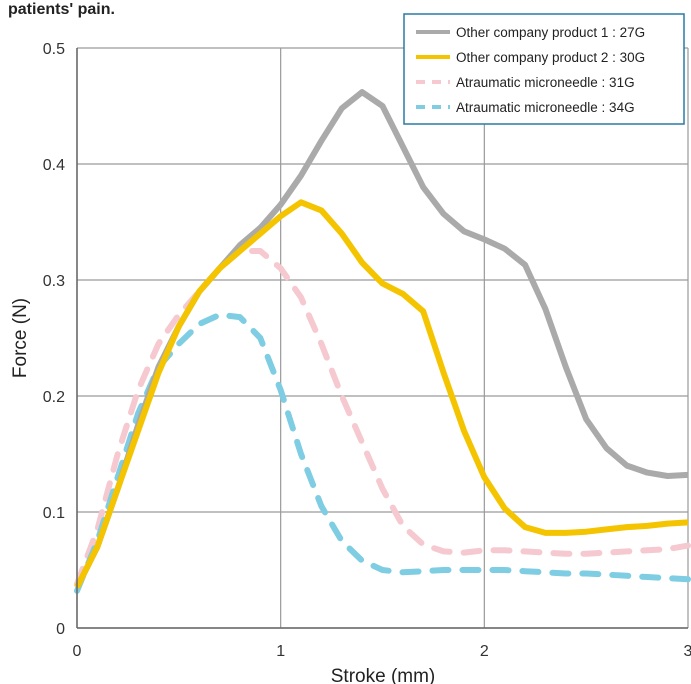 The width and height of the screenshot is (691, 684). I want to click on x-axis-label: Stroke (mm), so click(383, 675).